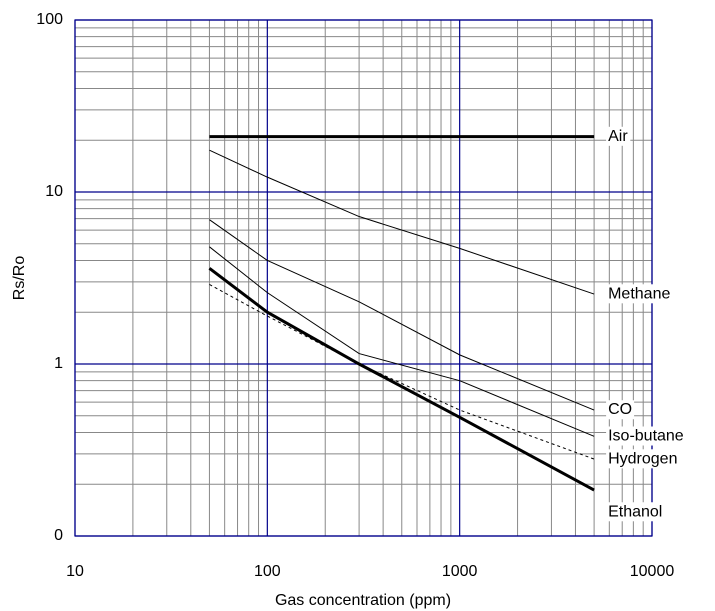  What do you see at coordinates (19, 278) in the screenshot?
I see `y-axis-label: Rs/Ro` at bounding box center [19, 278].